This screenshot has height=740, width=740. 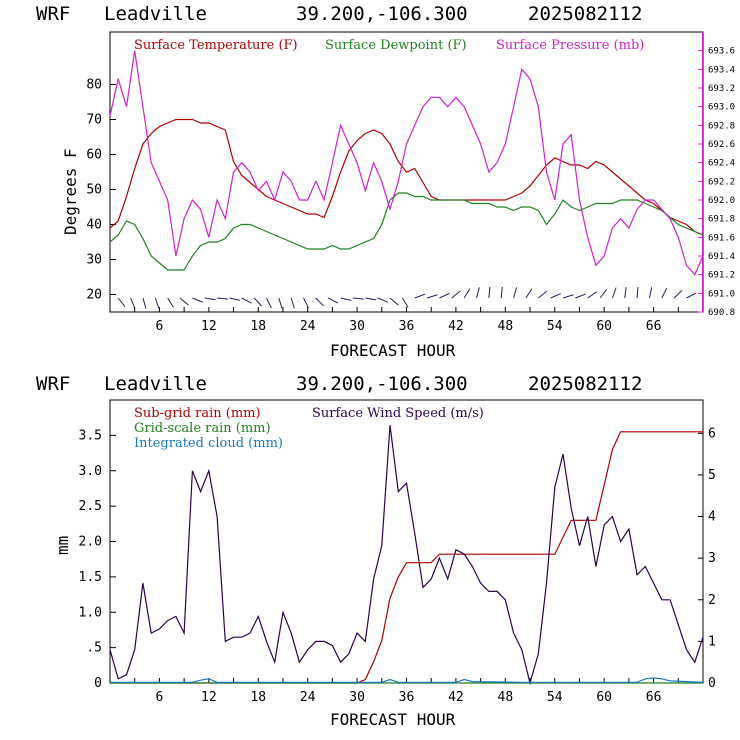 I want to click on x-tick-label: 30, so click(x=357, y=697).